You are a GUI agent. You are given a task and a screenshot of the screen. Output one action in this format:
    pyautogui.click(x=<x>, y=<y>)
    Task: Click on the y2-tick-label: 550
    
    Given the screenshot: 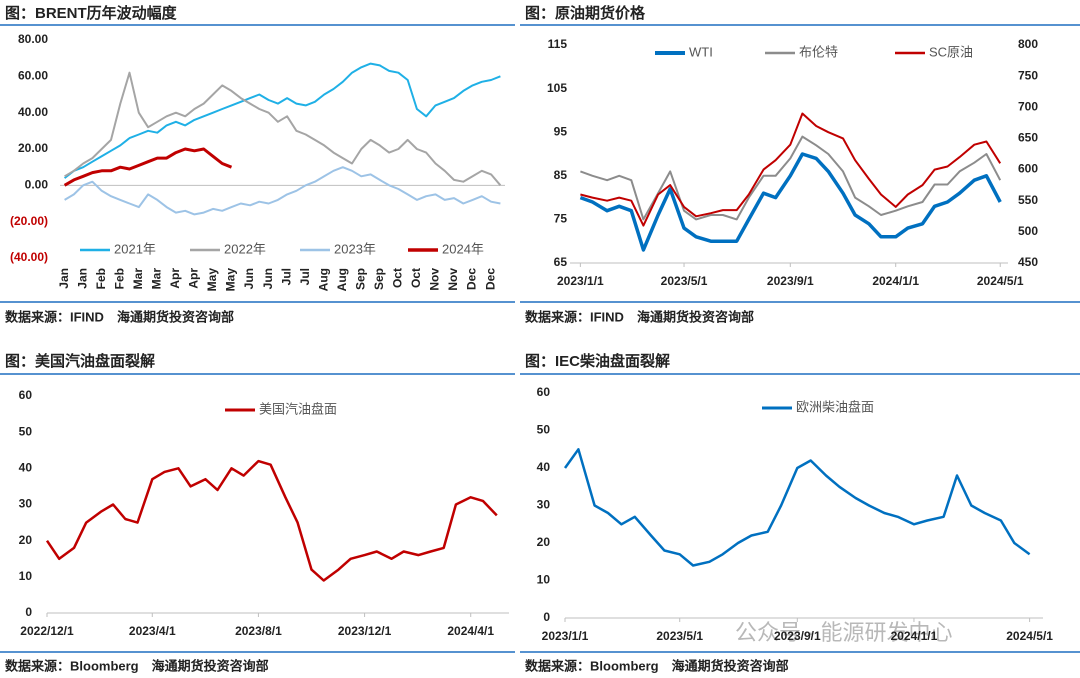 What is the action you would take?
    pyautogui.click(x=1028, y=200)
    